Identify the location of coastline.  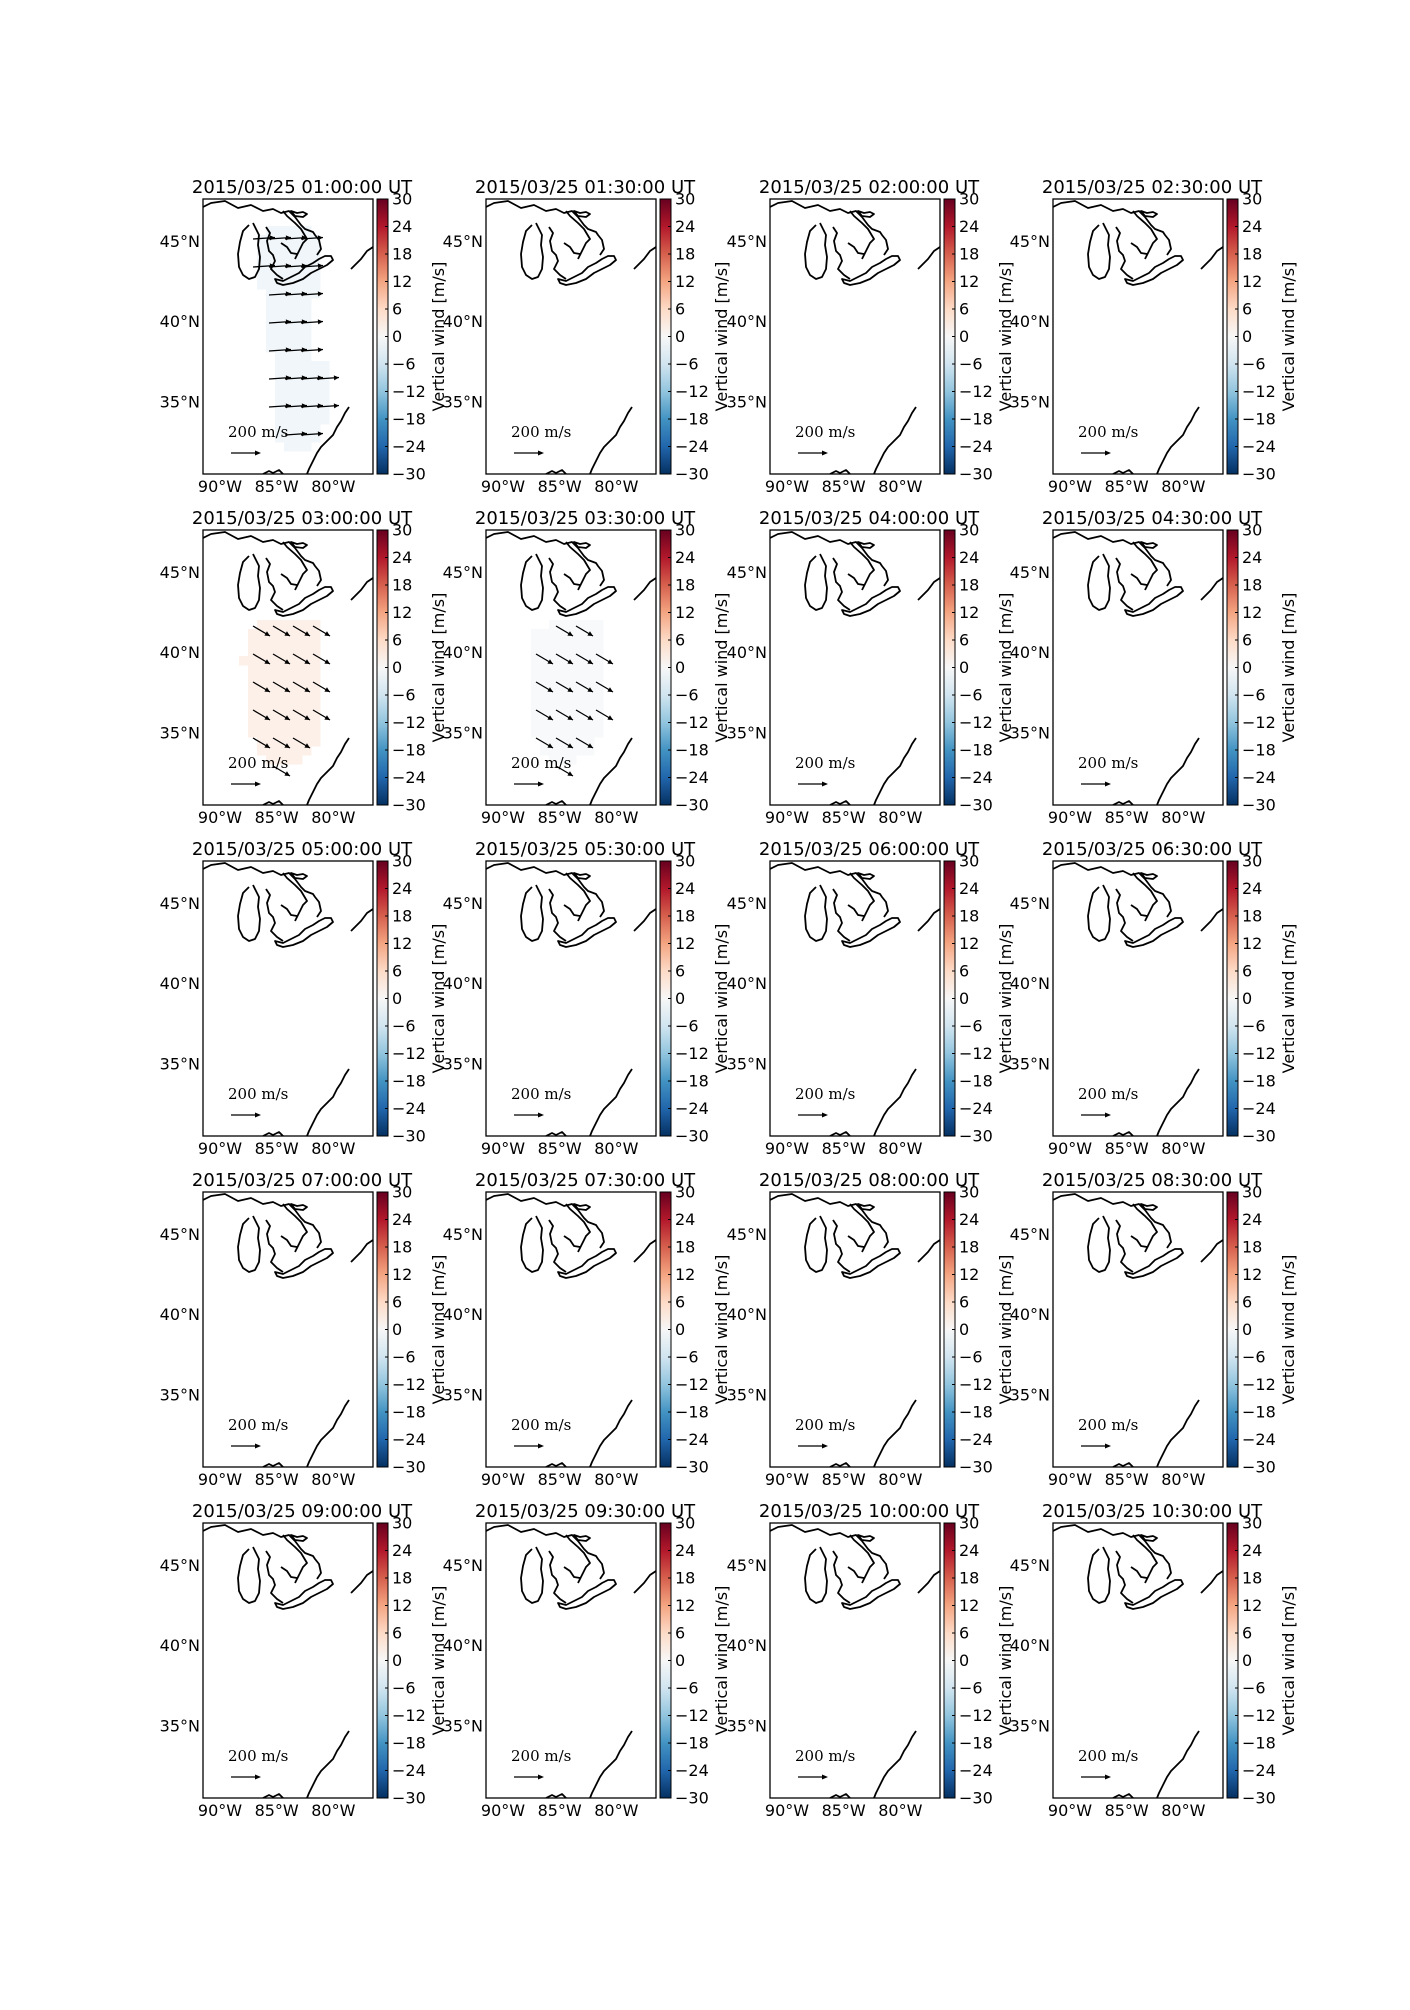
(1138, 1330).